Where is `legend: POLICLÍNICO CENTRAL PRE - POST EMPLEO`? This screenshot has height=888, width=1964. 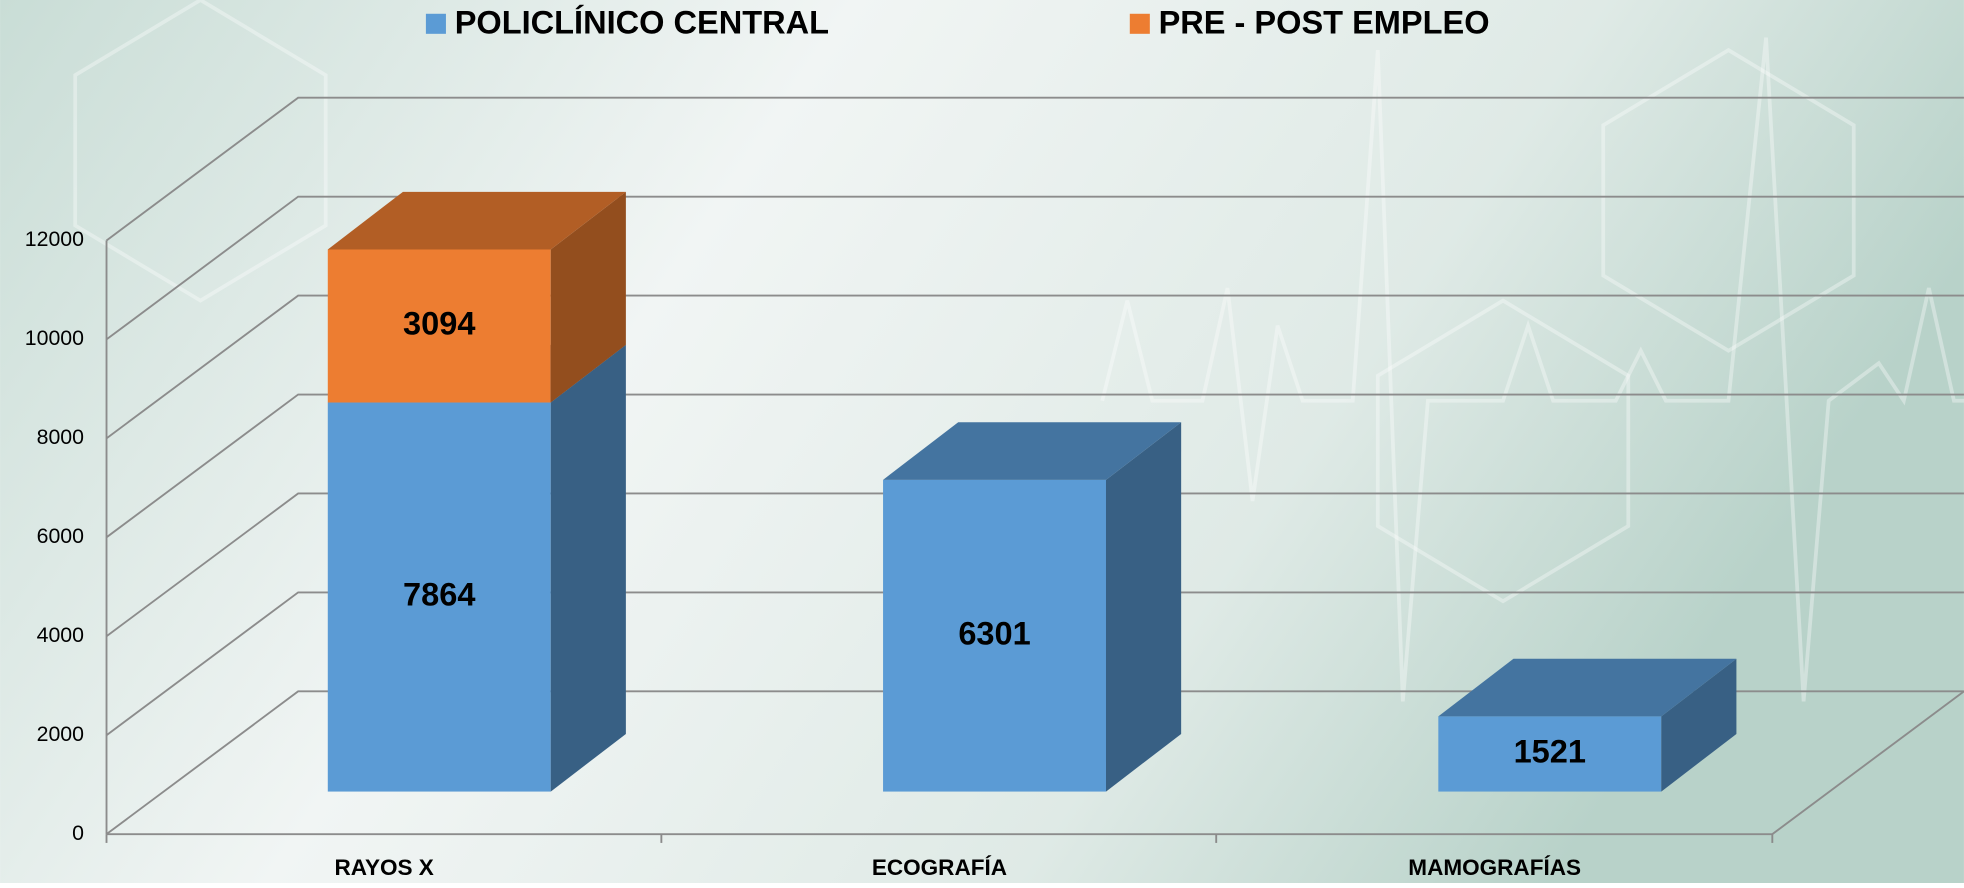 legend: POLICLÍNICO CENTRAL PRE - POST EMPLEO is located at coordinates (957, 22).